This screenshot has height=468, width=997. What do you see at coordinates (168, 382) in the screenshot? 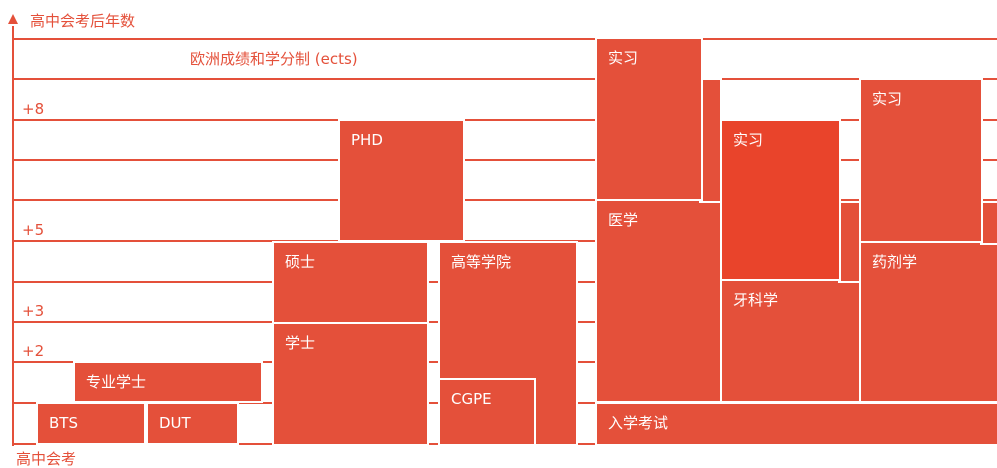
I see `program-licence-pro: 专业学士` at bounding box center [168, 382].